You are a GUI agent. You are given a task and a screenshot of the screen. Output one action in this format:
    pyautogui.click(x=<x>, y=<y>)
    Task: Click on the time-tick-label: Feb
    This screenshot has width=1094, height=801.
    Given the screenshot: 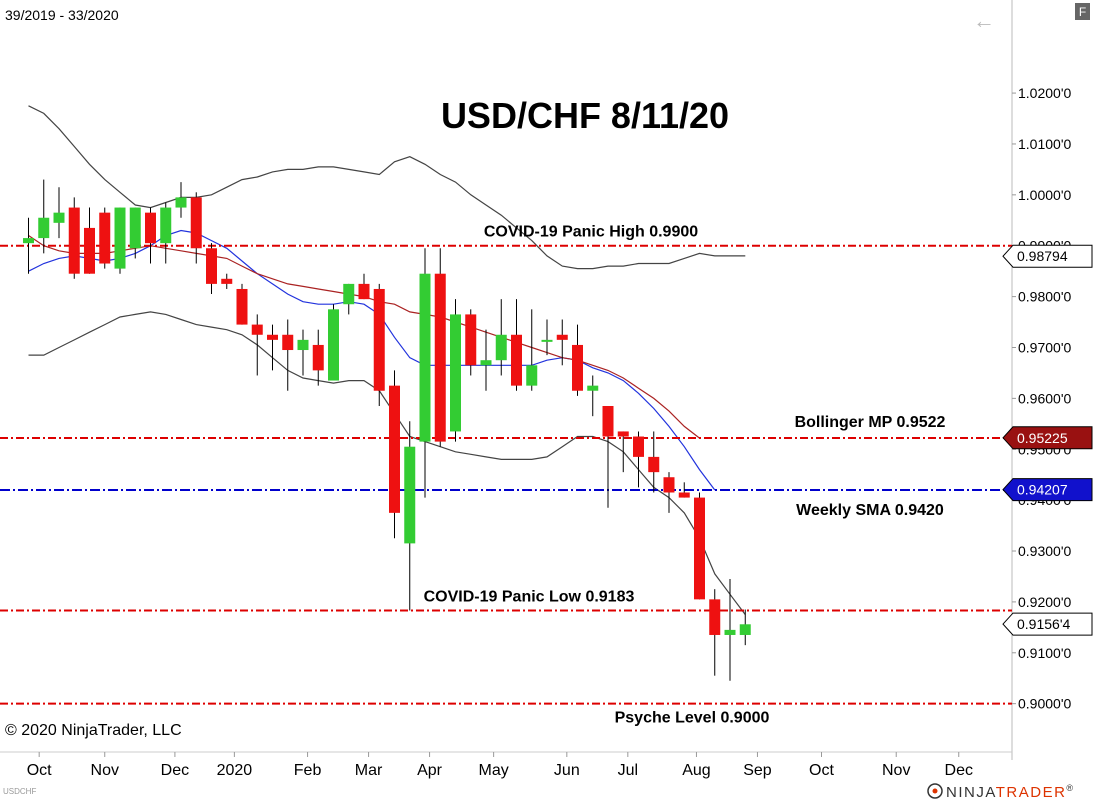 What is the action you would take?
    pyautogui.click(x=308, y=770)
    